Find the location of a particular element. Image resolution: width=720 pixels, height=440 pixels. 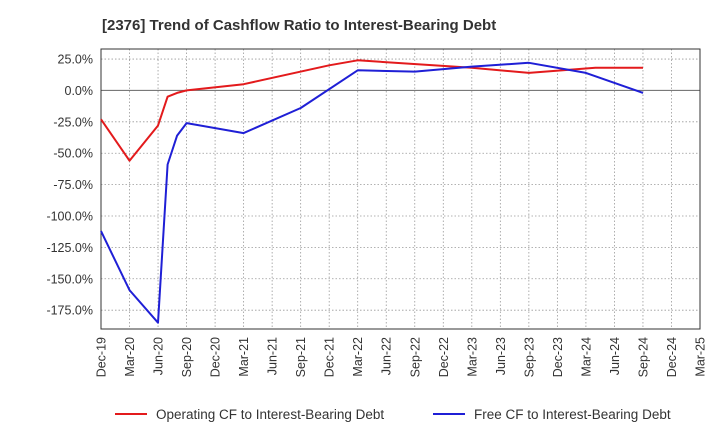

x-tick-label: Mar-22 is located at coordinates (358, 357).